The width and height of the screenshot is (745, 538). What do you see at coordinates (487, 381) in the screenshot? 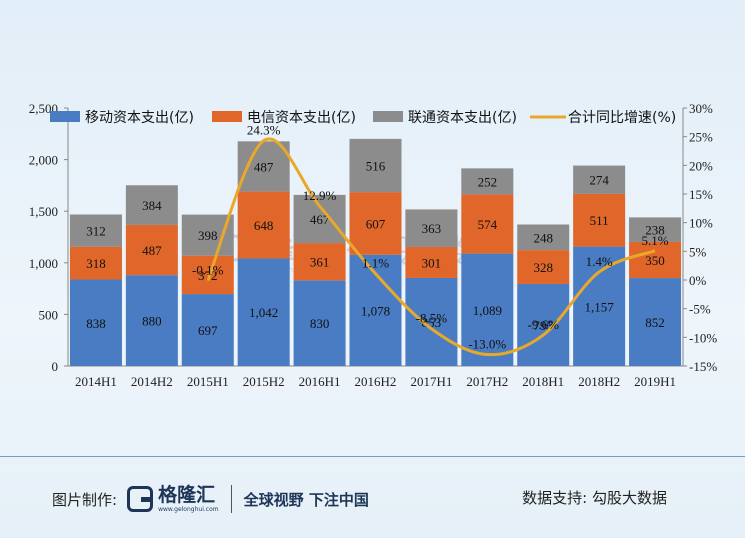
I see `x-tick-label: 2017H2` at bounding box center [487, 381].